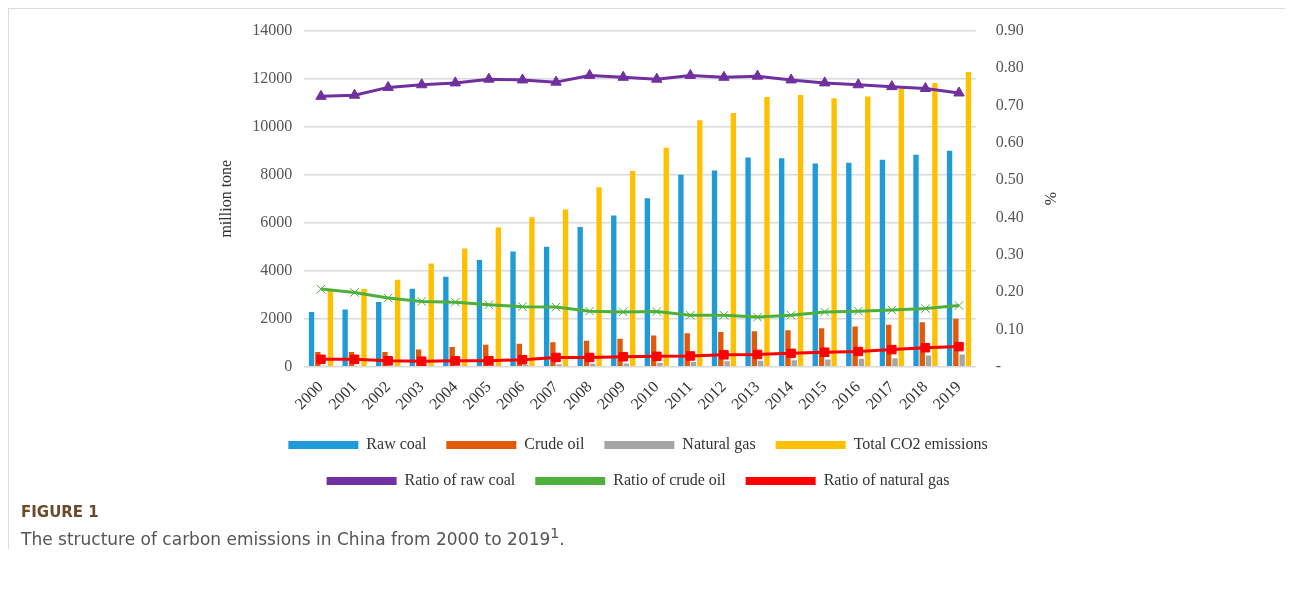 The image size is (1293, 594). Describe the element at coordinates (998, 365) in the screenshot. I see `y2-tick-label: -` at that location.